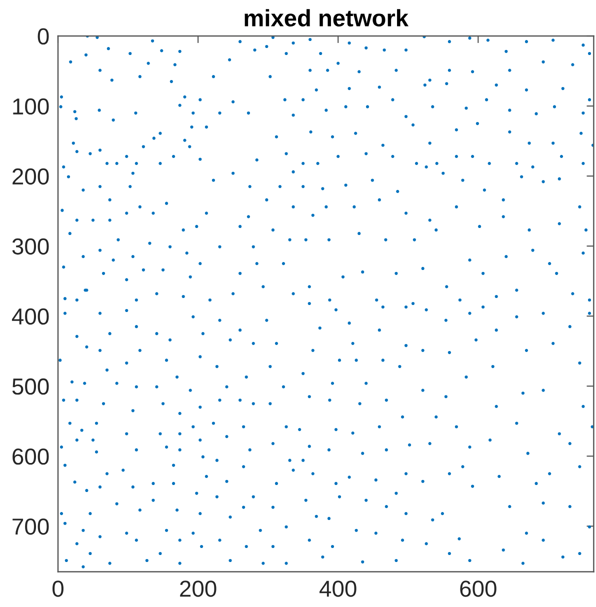 The width and height of the screenshot is (596, 607). I want to click on chart-title: mixed network, so click(326, 18).